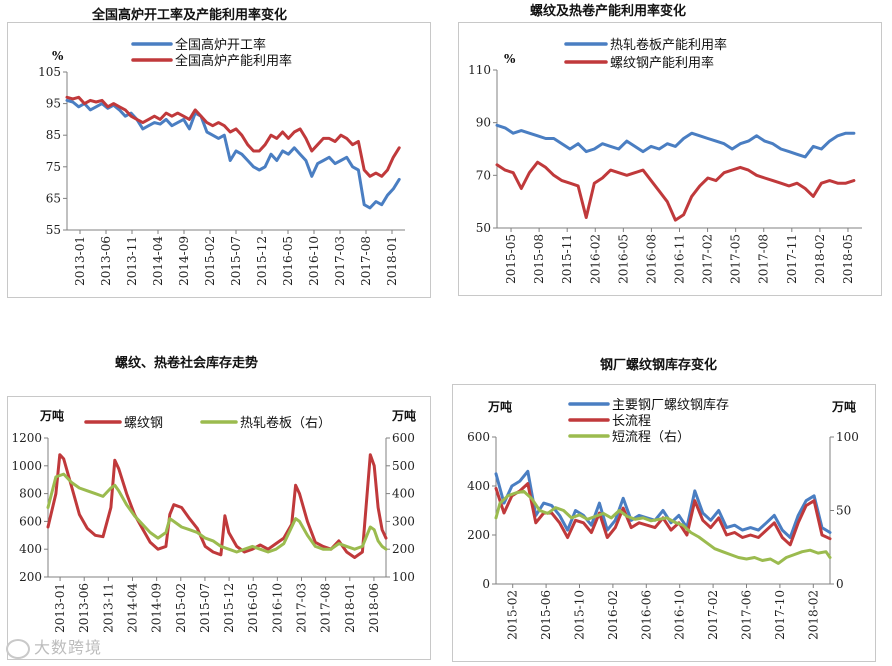 Image resolution: width=892 pixels, height=666 pixels. What do you see at coordinates (646, 615) in the screenshot?
I see `chart4-xtick-label: 2016-06` at bounding box center [646, 615].